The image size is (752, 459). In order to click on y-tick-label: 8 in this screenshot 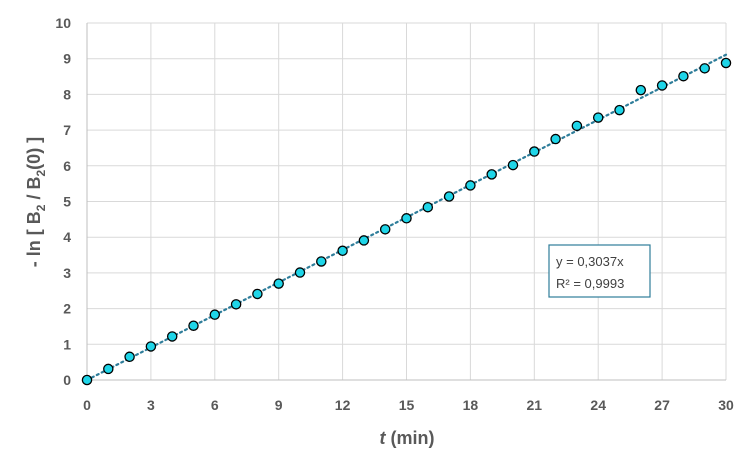, I will do `click(67, 94)`.